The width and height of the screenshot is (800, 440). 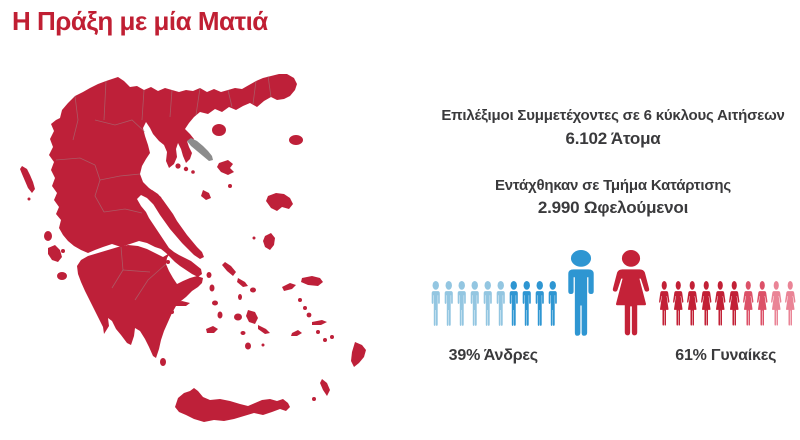 What do you see at coordinates (163, 188) in the screenshot?
I see `region-border-lines` at bounding box center [163, 188].